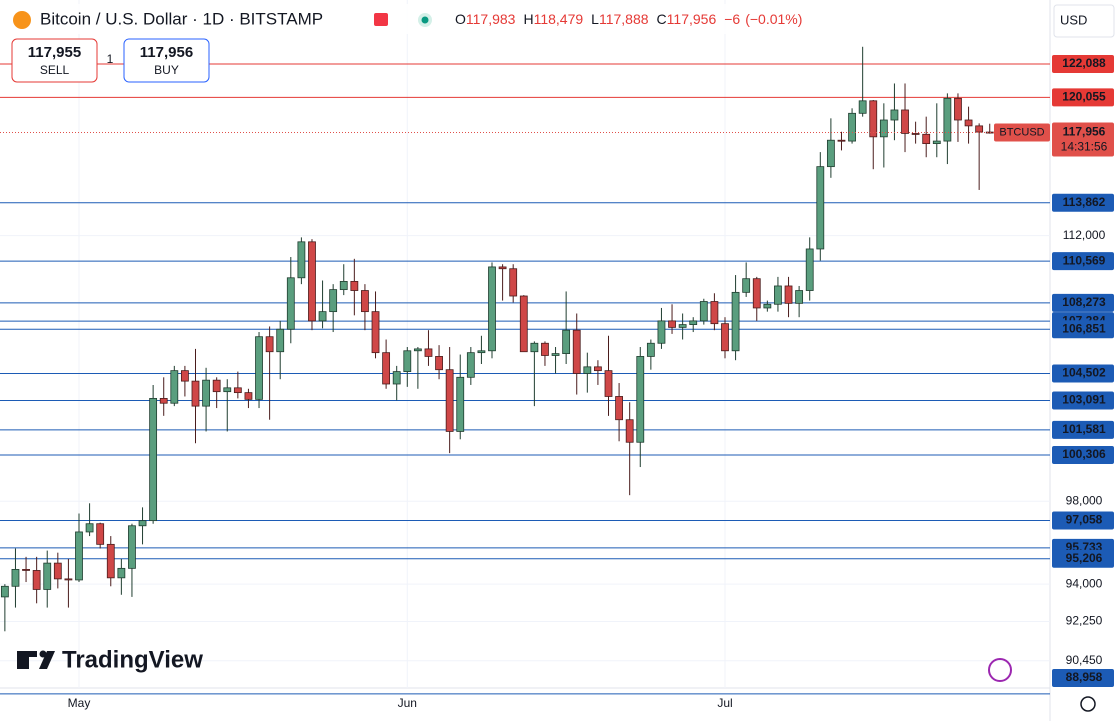  Describe the element at coordinates (166, 60) in the screenshot. I see `buy-button` at that location.